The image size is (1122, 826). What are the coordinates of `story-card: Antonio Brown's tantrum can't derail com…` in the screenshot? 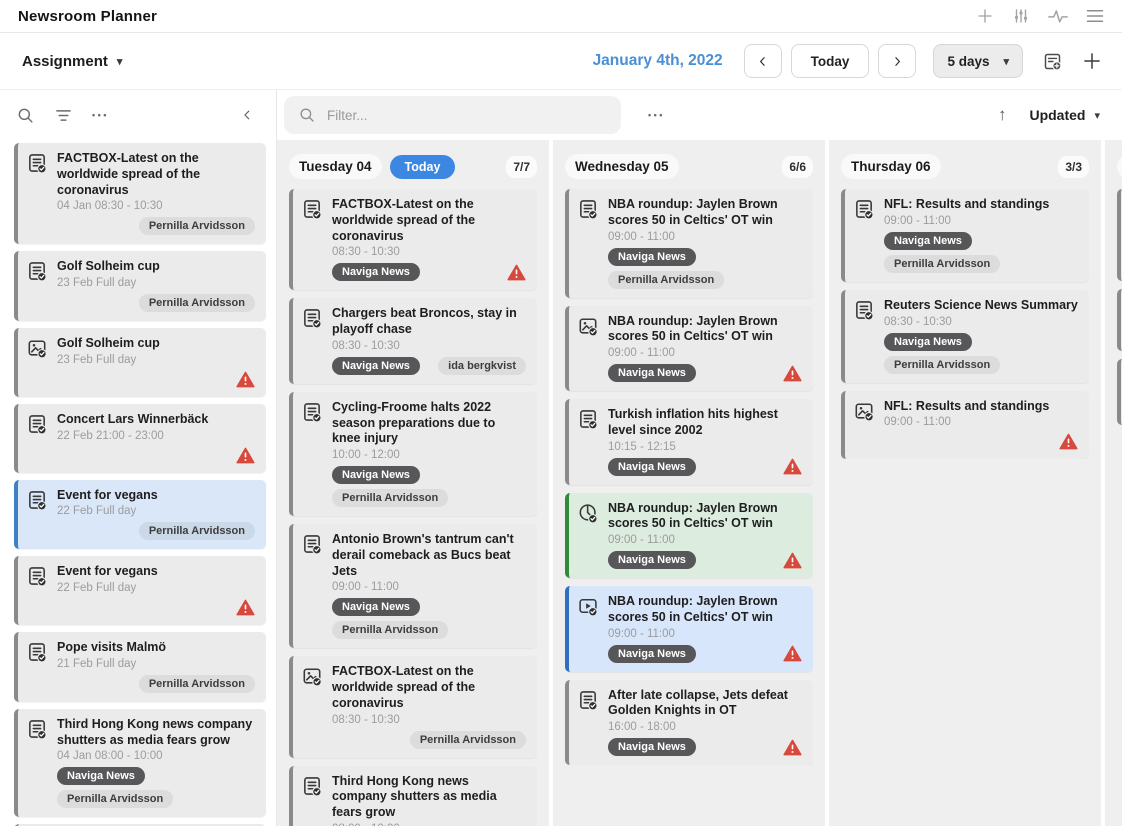 It's located at (413, 586).